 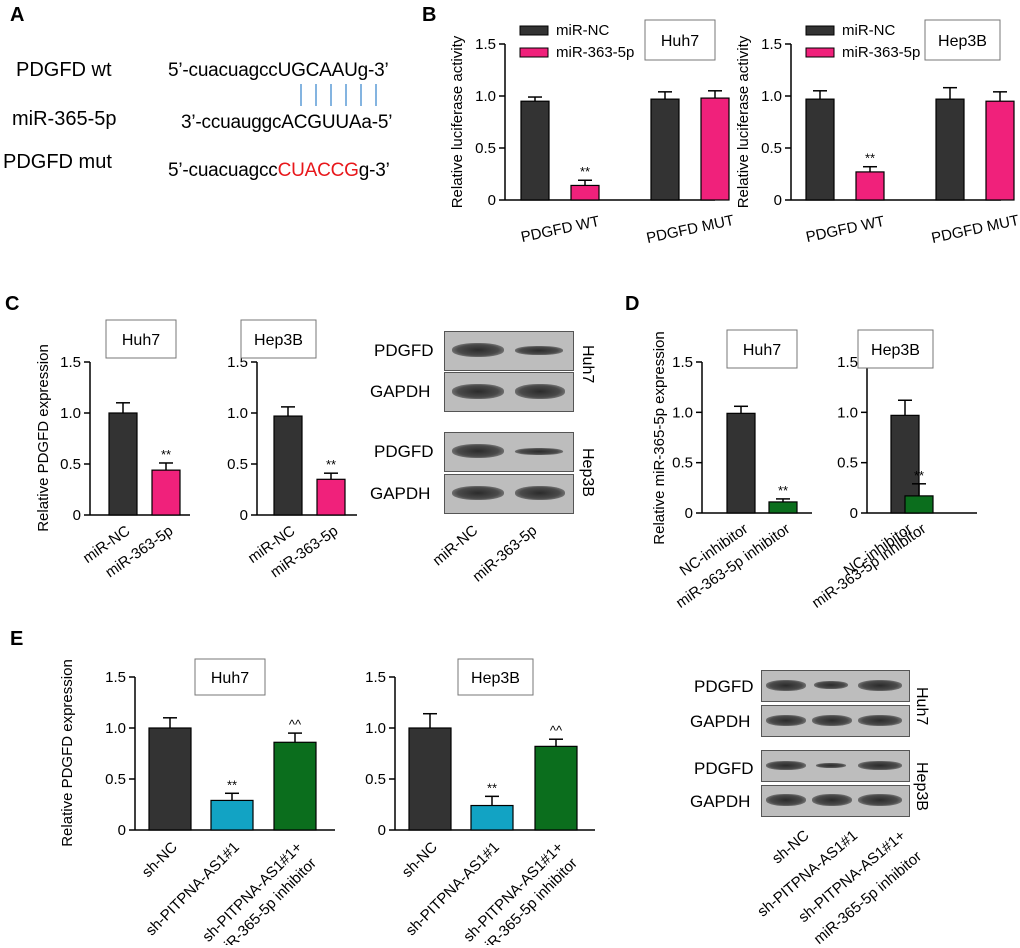 I want to click on seq-label-mir: miR-365-5p, so click(x=64, y=119).